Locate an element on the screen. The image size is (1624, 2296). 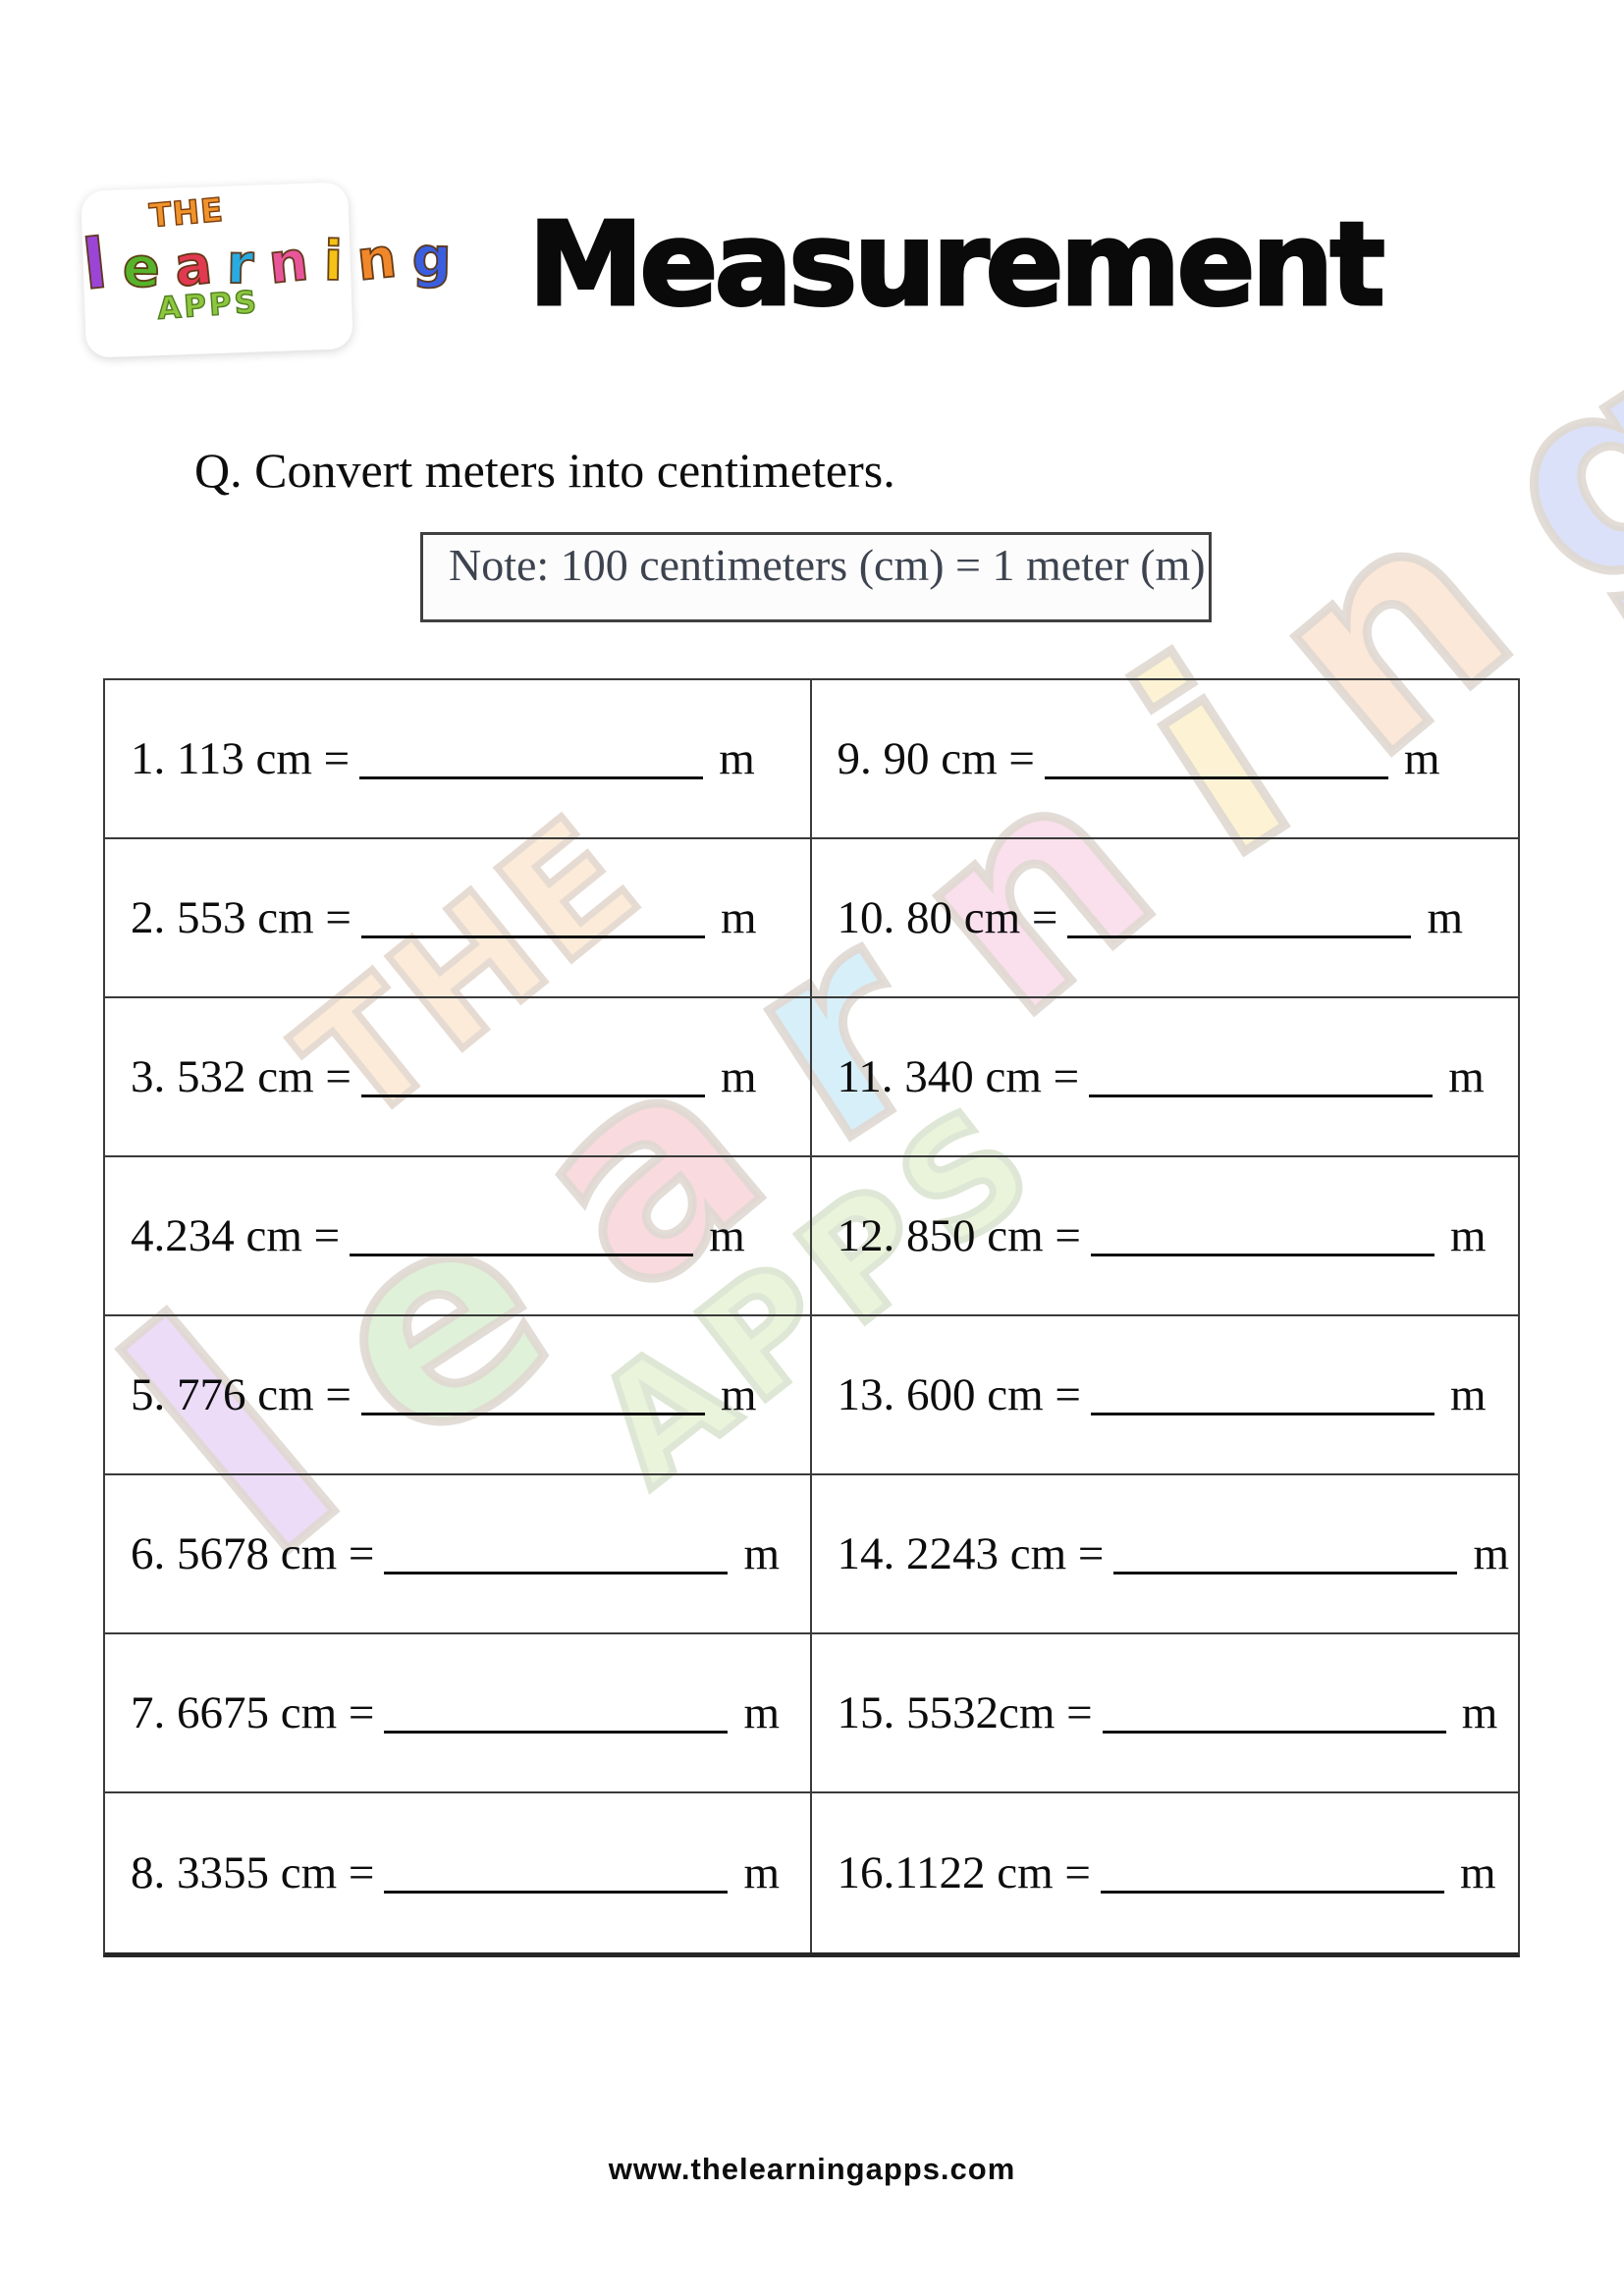
problem-cell: 16.1122 cm = m is located at coordinates (1165, 1873).